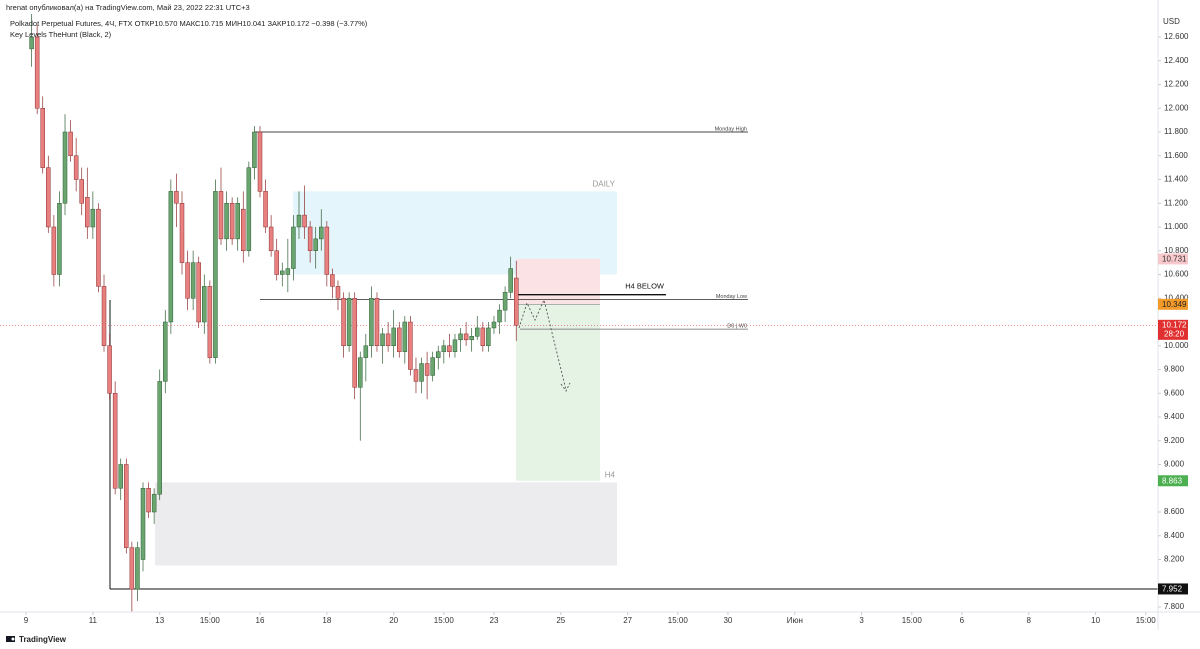  Describe the element at coordinates (1174, 369) in the screenshot. I see `y-tick-label: 9.800` at that location.